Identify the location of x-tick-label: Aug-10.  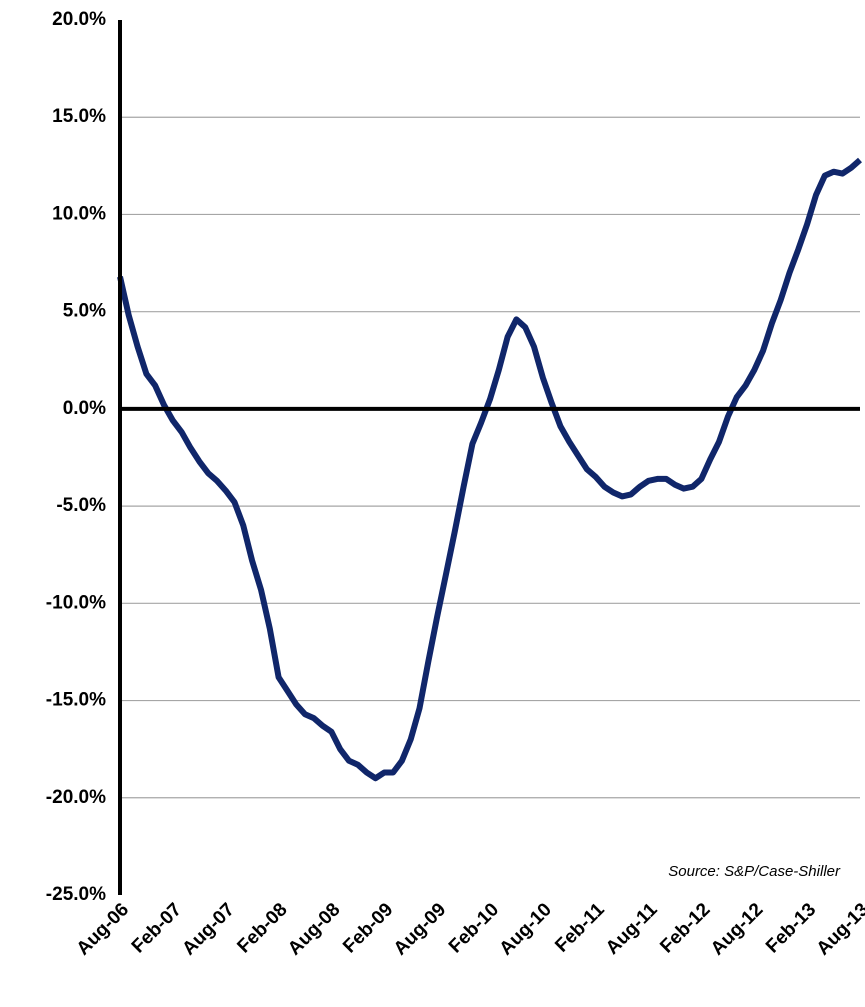
(526, 929).